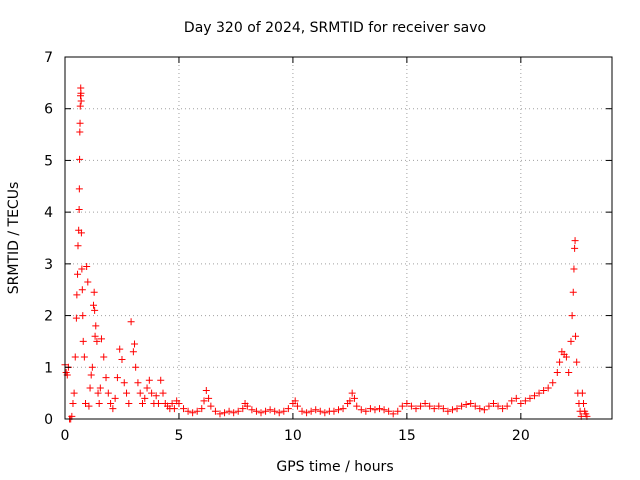  What do you see at coordinates (14, 238) in the screenshot?
I see `y-axis-title: SRMTID / TECUs` at bounding box center [14, 238].